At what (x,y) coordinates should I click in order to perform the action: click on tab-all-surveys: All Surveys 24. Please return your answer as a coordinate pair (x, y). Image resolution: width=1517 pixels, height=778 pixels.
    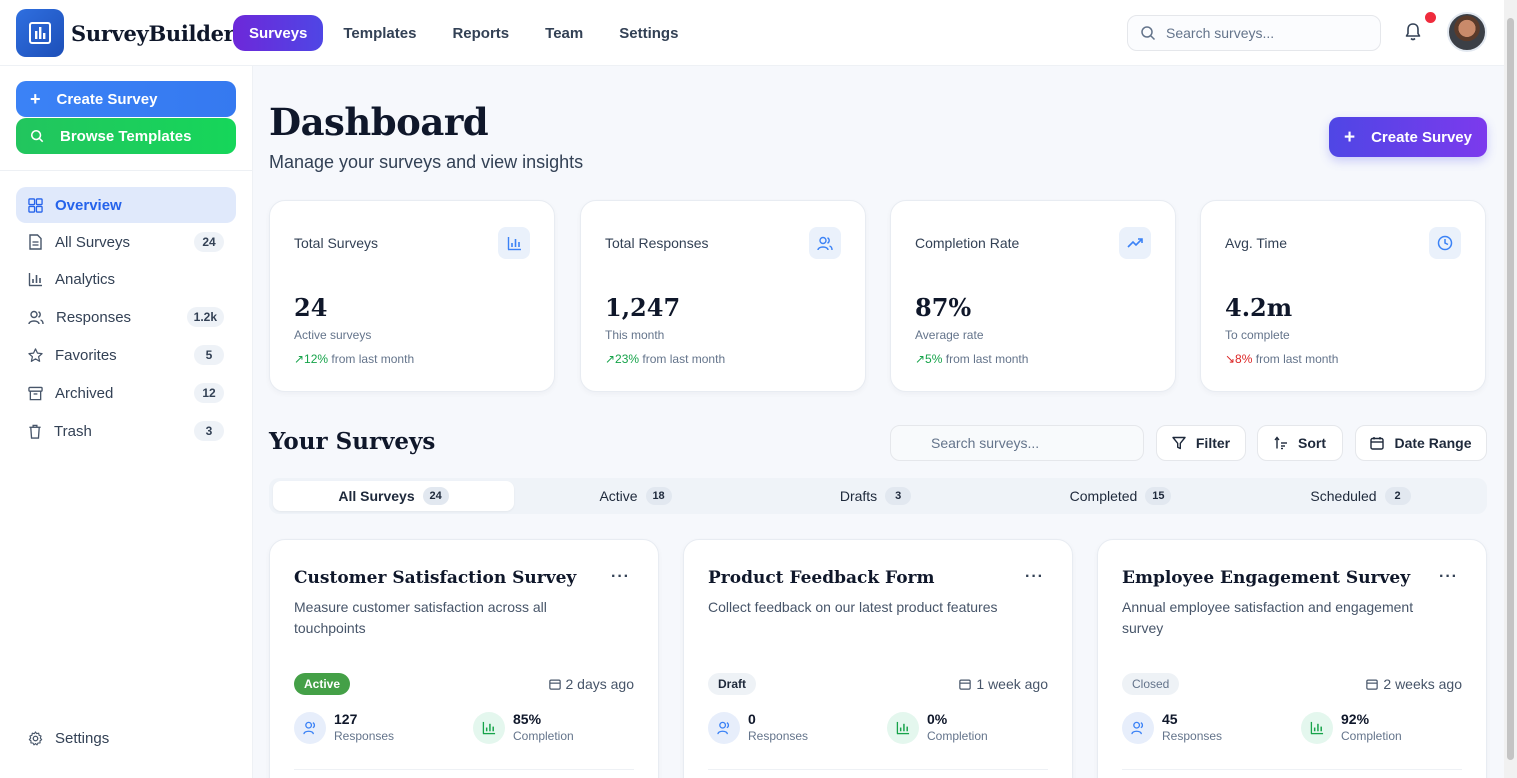
    Looking at the image, I should click on (393, 496).